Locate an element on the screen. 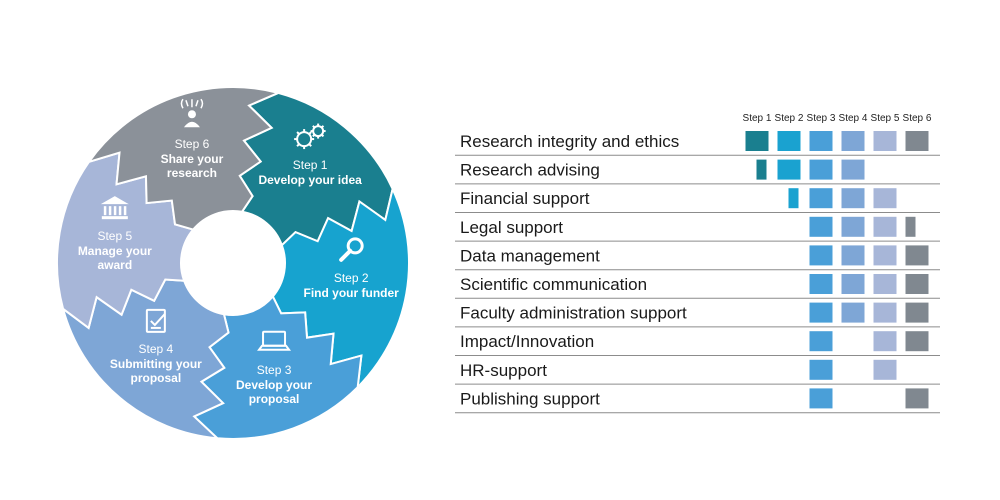  wheel-step-label: Step 4 is located at coordinates (156, 349).